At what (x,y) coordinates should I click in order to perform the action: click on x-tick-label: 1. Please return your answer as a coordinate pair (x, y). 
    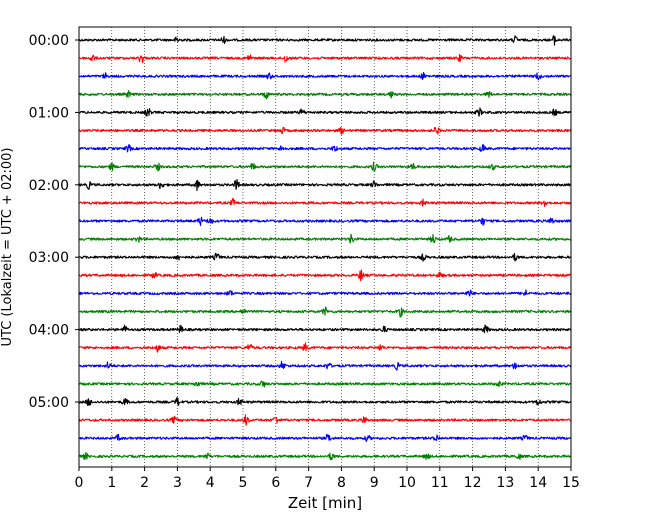
    Looking at the image, I should click on (111, 483).